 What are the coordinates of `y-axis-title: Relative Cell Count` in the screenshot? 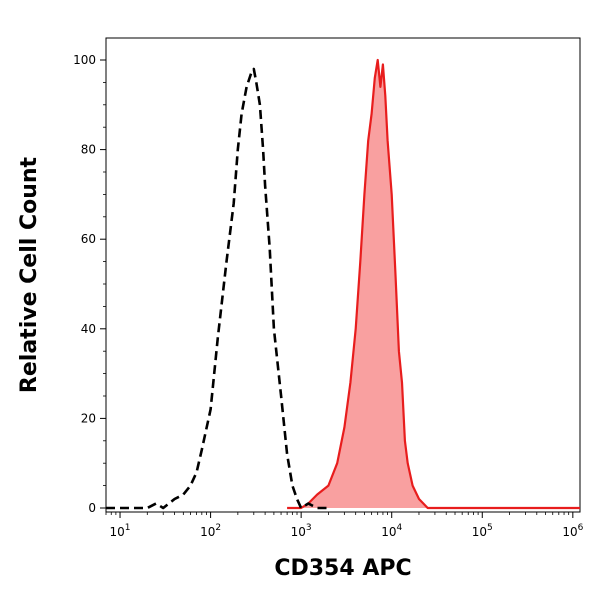 It's located at (29, 274).